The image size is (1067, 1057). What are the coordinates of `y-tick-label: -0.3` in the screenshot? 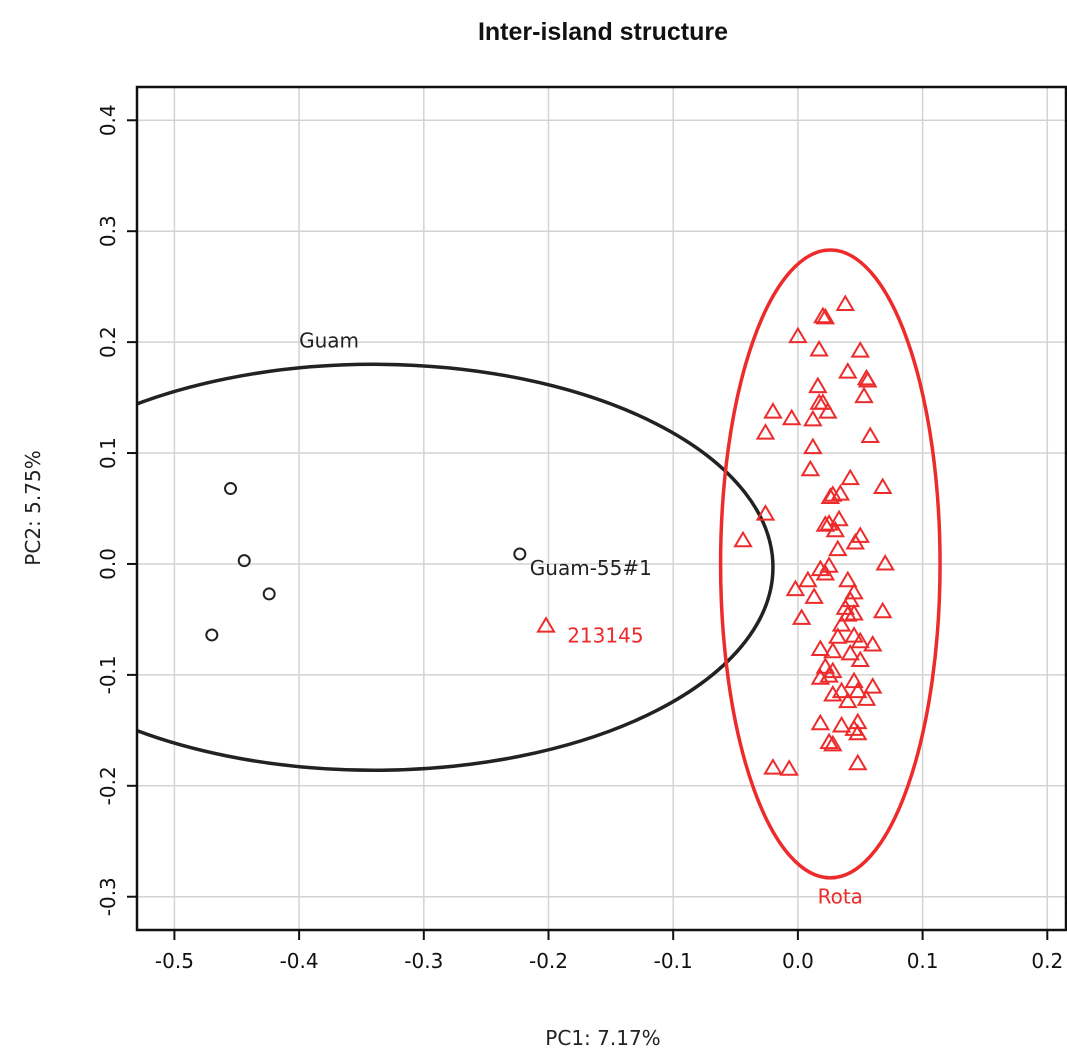 It's located at (108, 896).